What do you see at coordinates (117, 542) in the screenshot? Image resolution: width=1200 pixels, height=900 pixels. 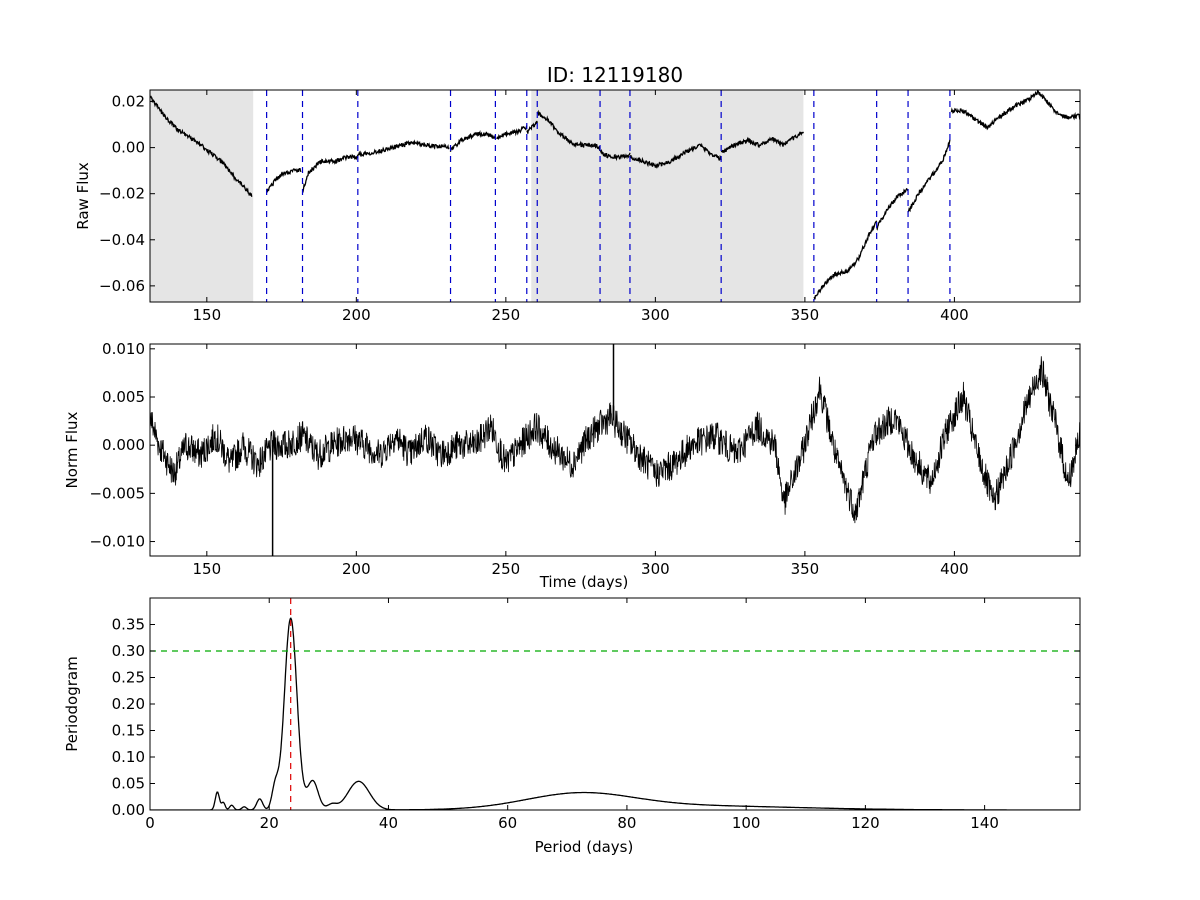 I see `y-tick-label: −0.010` at bounding box center [117, 542].